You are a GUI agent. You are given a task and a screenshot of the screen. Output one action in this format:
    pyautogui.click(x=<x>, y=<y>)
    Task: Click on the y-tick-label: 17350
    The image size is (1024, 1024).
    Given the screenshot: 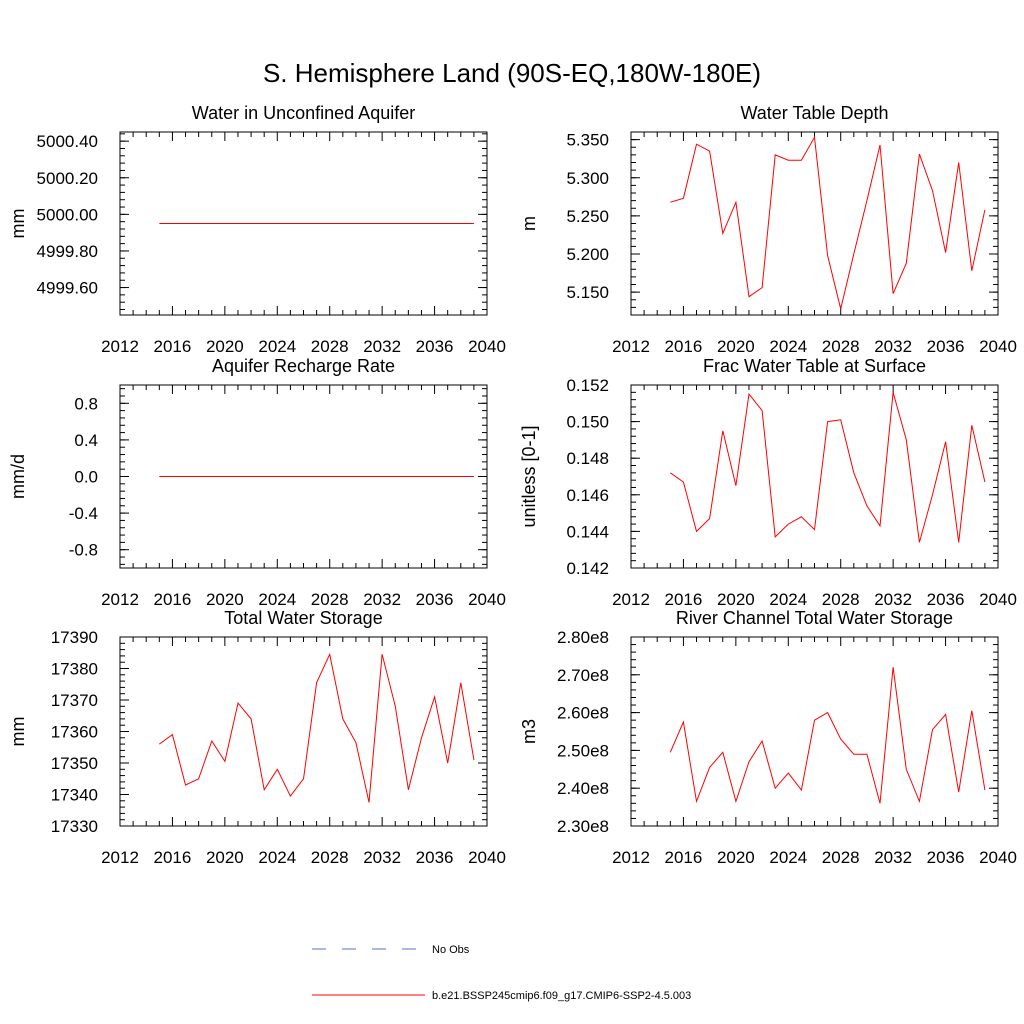 What is the action you would take?
    pyautogui.click(x=74, y=763)
    